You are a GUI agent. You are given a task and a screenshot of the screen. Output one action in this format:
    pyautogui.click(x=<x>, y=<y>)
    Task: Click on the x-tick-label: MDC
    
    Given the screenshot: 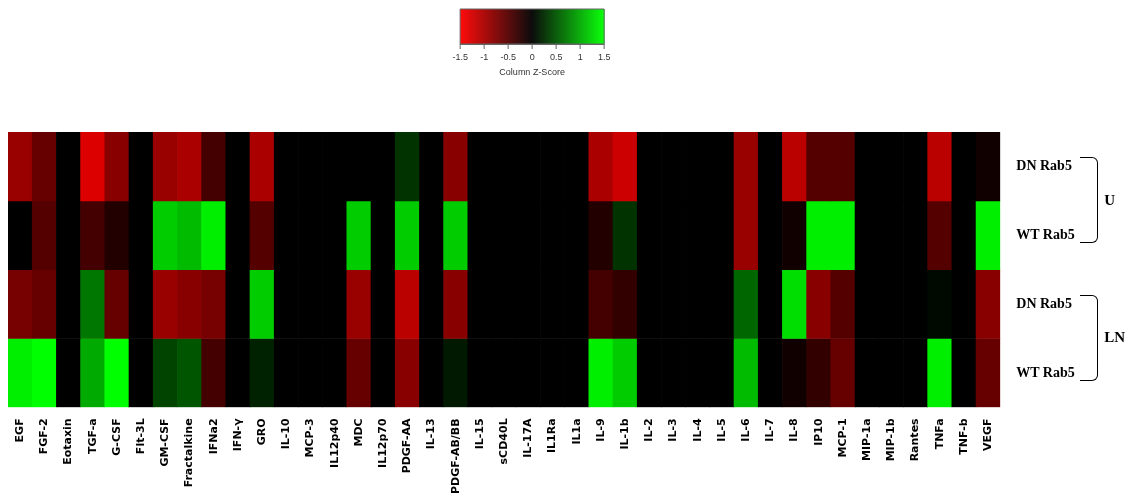 What is the action you would take?
    pyautogui.click(x=358, y=432)
    